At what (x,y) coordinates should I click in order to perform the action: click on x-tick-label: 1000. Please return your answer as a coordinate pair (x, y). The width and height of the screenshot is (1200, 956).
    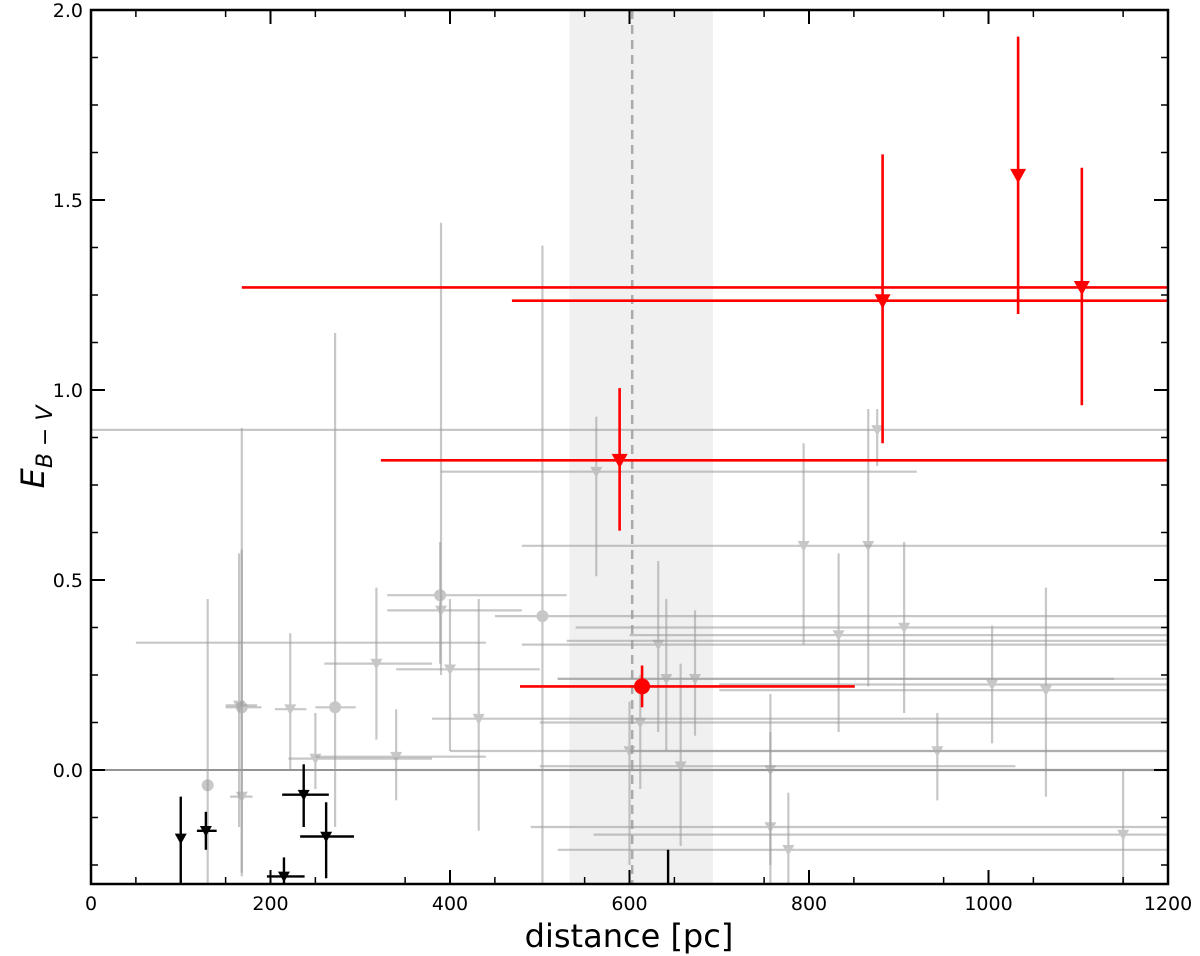
    Looking at the image, I should click on (988, 904).